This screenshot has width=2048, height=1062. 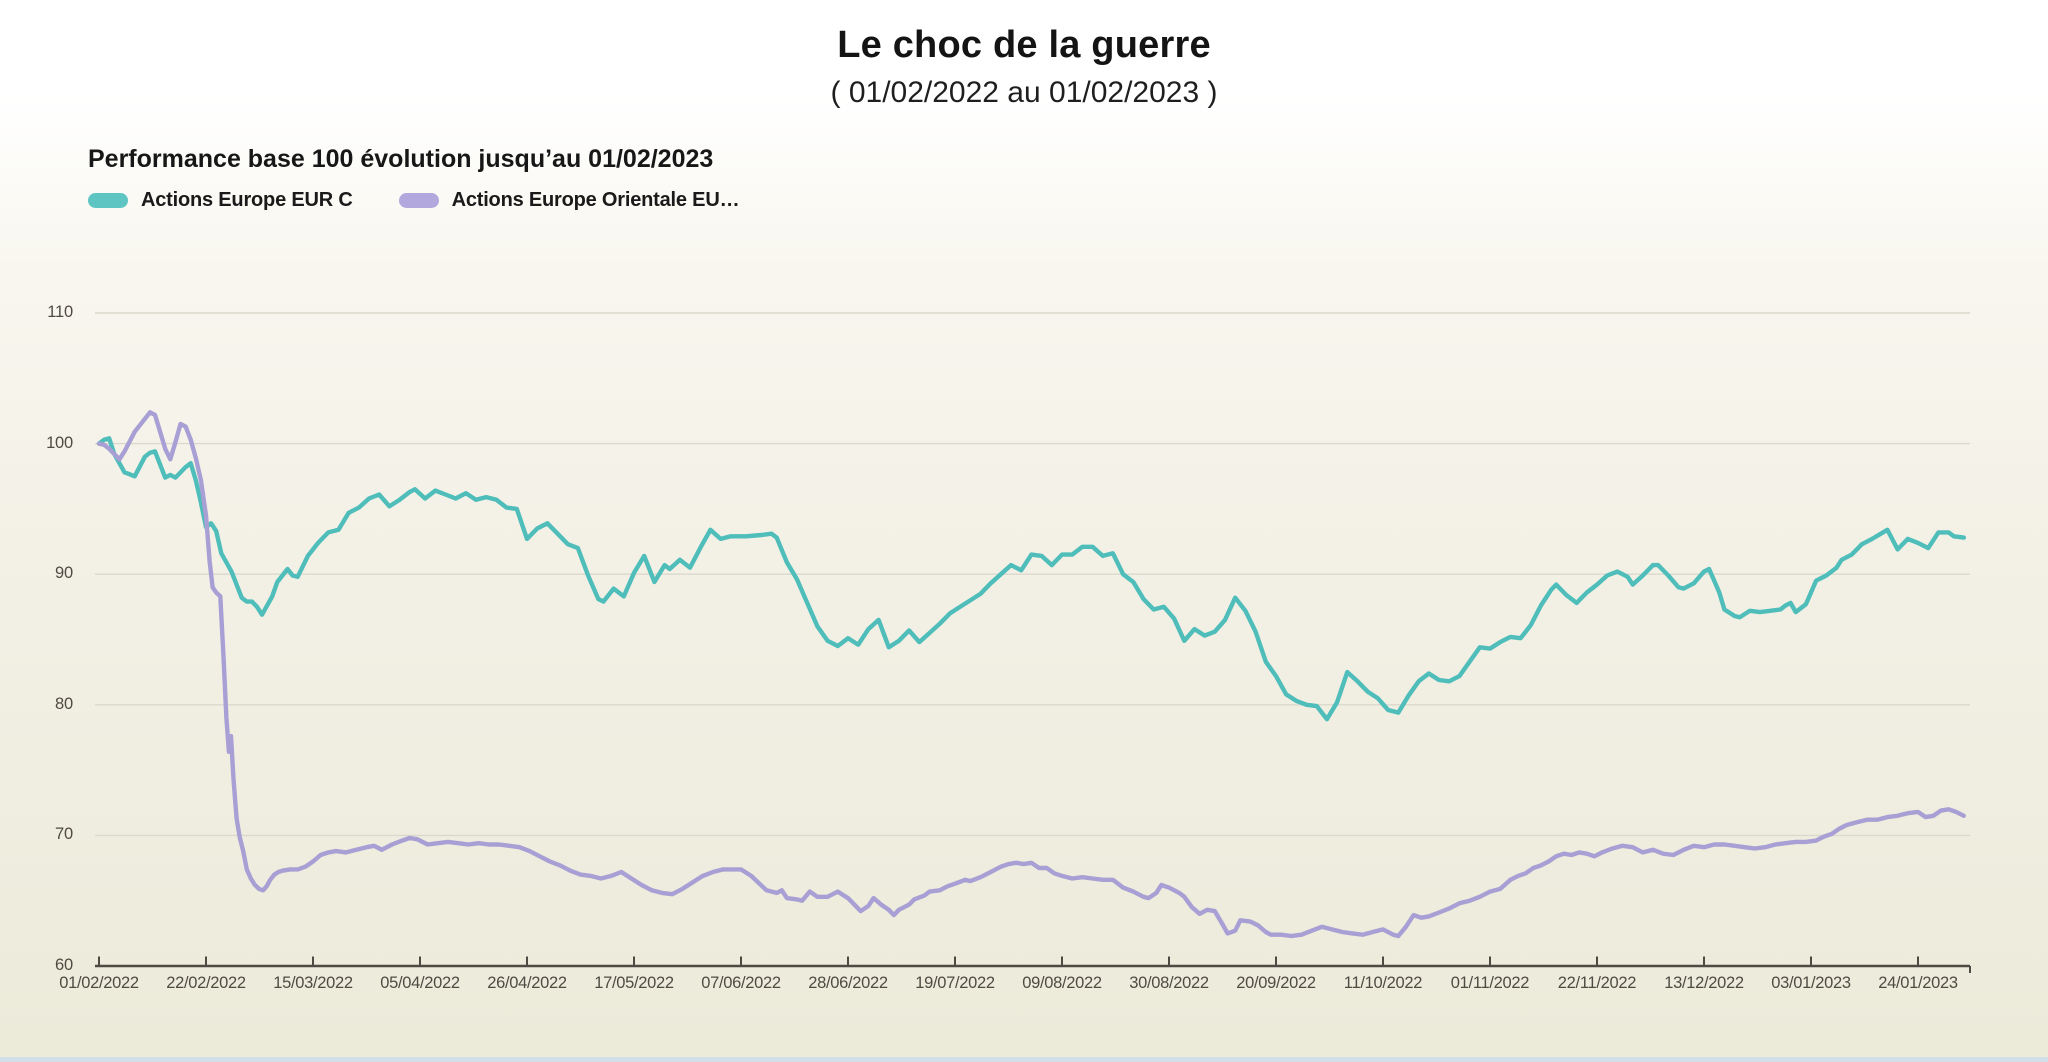 I want to click on x-axis-tick-label: 15/03/2022, so click(x=313, y=983).